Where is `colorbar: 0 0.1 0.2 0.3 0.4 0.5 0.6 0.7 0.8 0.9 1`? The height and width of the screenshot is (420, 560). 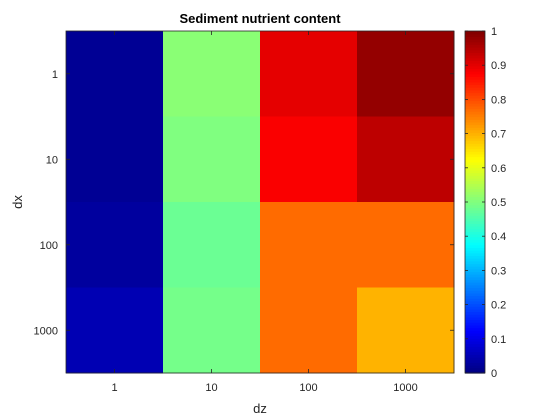
colorbar: 0 0.1 0.2 0.3 0.4 0.5 0.6 0.7 0.8 0.9 1 is located at coordinates (485, 203).